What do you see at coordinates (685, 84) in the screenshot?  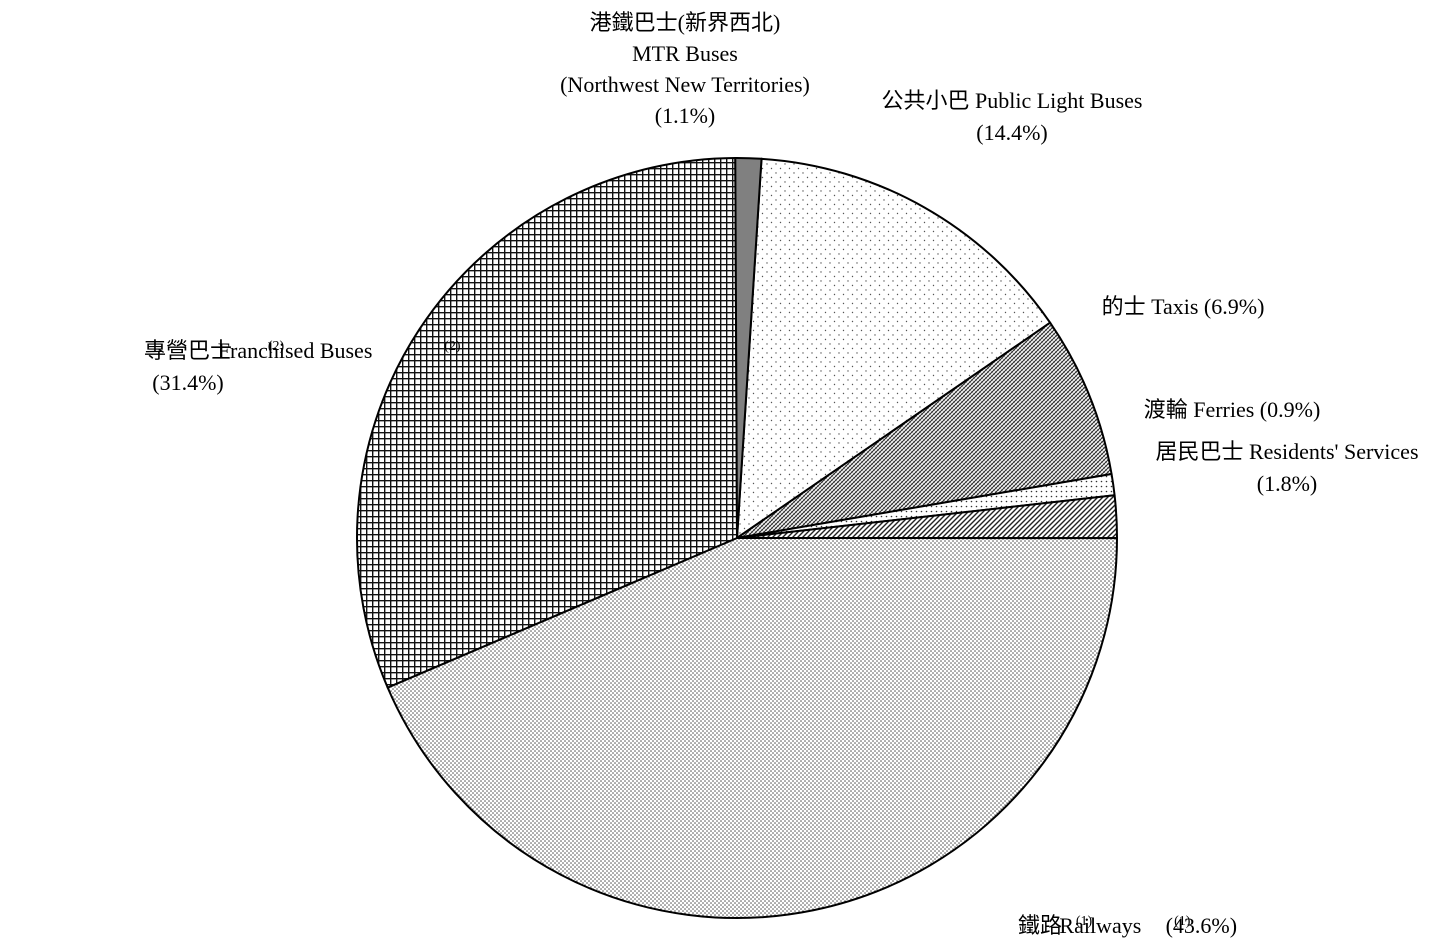 I see `label-text: (Northwest New Territories)` at bounding box center [685, 84].